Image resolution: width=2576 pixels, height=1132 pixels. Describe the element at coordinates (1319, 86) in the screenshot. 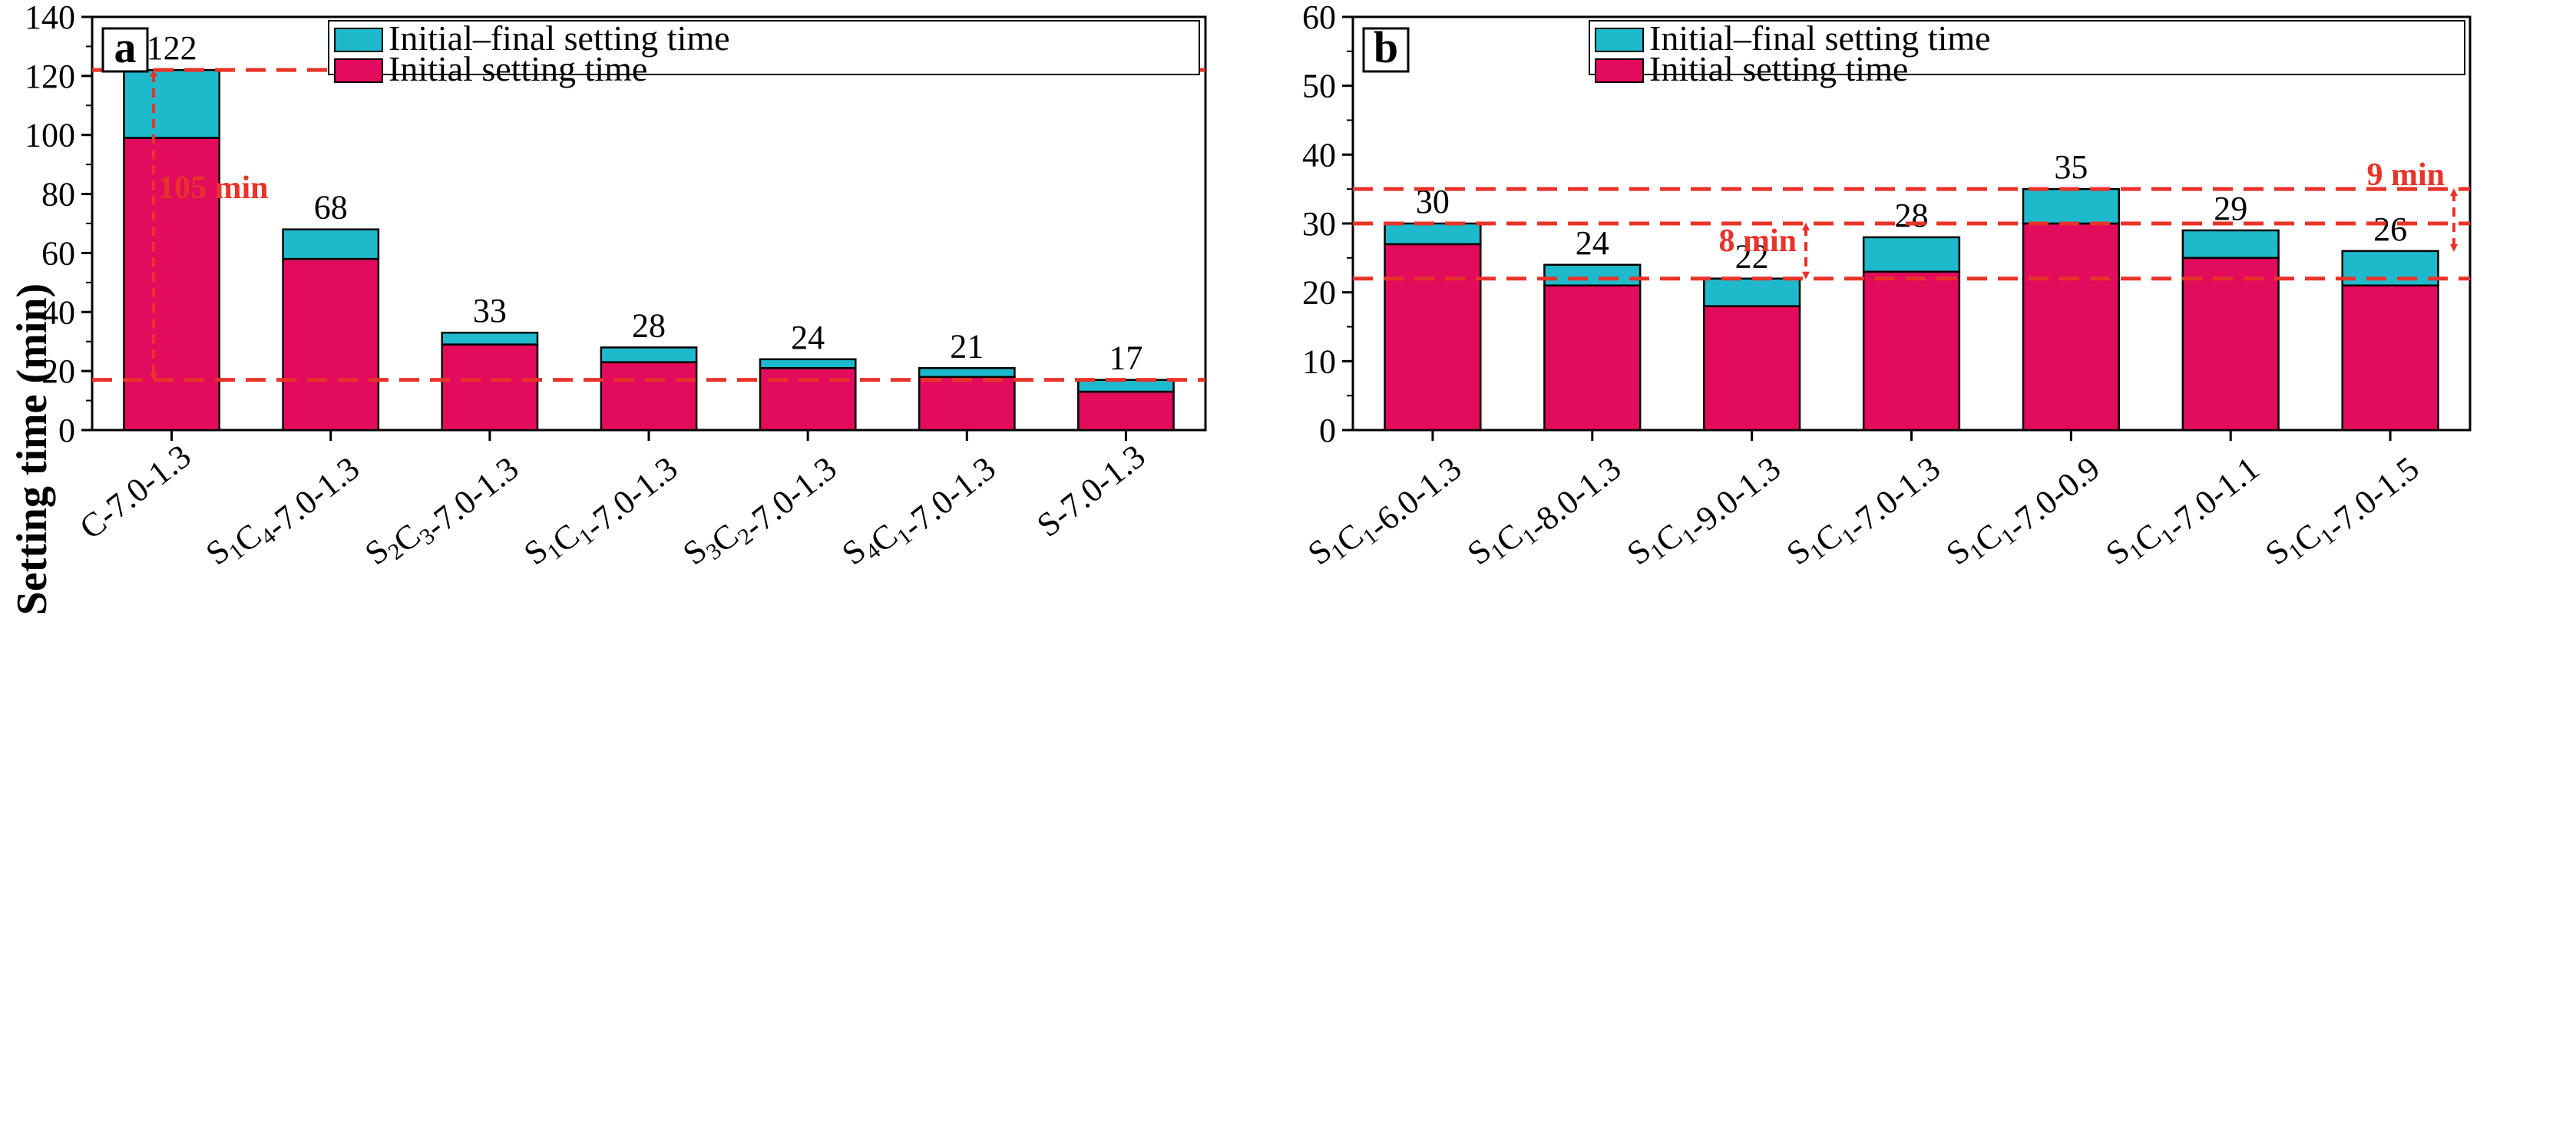

I see `y-tick-label: 50` at that location.